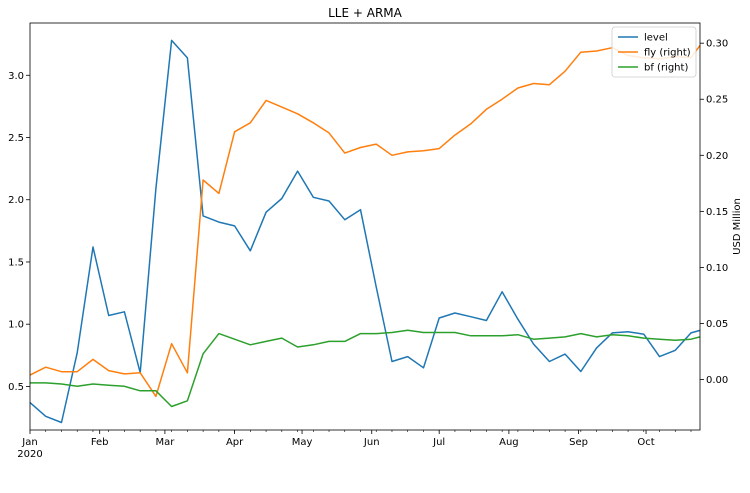 The height and width of the screenshot is (493, 750). What do you see at coordinates (717, 380) in the screenshot?
I see `right-y-tick-label: 0.00` at bounding box center [717, 380].